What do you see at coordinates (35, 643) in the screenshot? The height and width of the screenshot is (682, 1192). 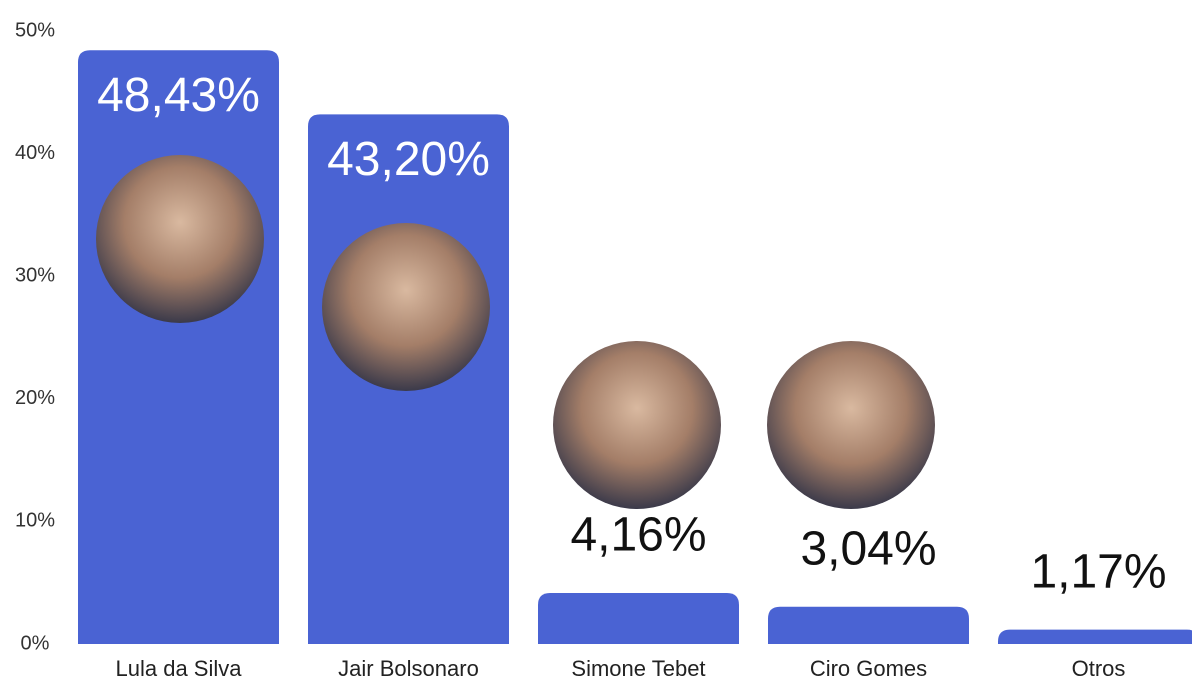 I see `y-tick-label: 0%` at bounding box center [35, 643].